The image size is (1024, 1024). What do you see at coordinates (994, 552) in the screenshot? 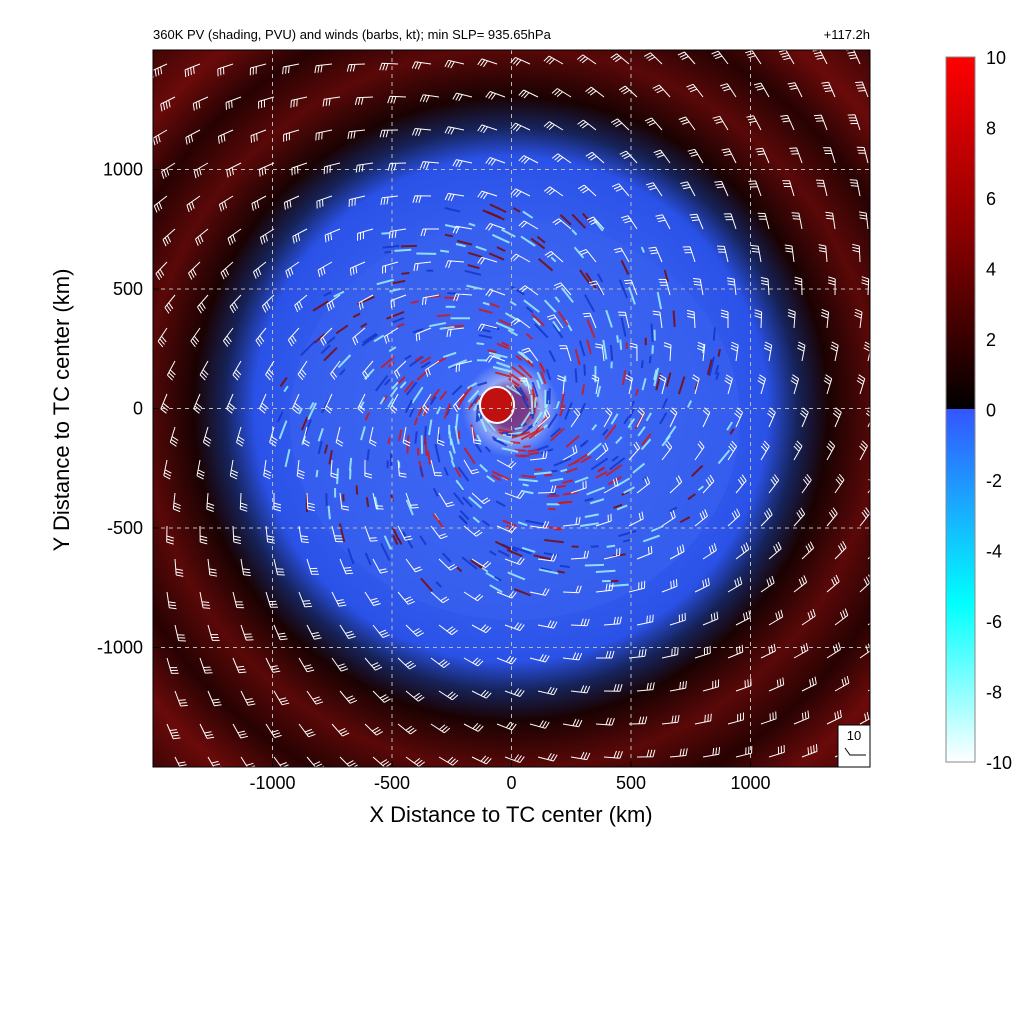
I see `colorbar-tick-label: -4` at bounding box center [994, 552].